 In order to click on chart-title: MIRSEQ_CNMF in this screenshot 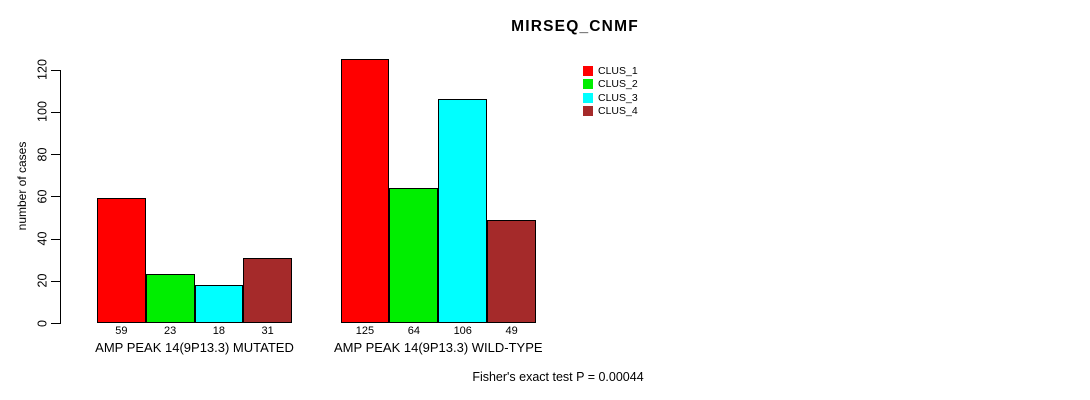, I will do `click(575, 26)`.